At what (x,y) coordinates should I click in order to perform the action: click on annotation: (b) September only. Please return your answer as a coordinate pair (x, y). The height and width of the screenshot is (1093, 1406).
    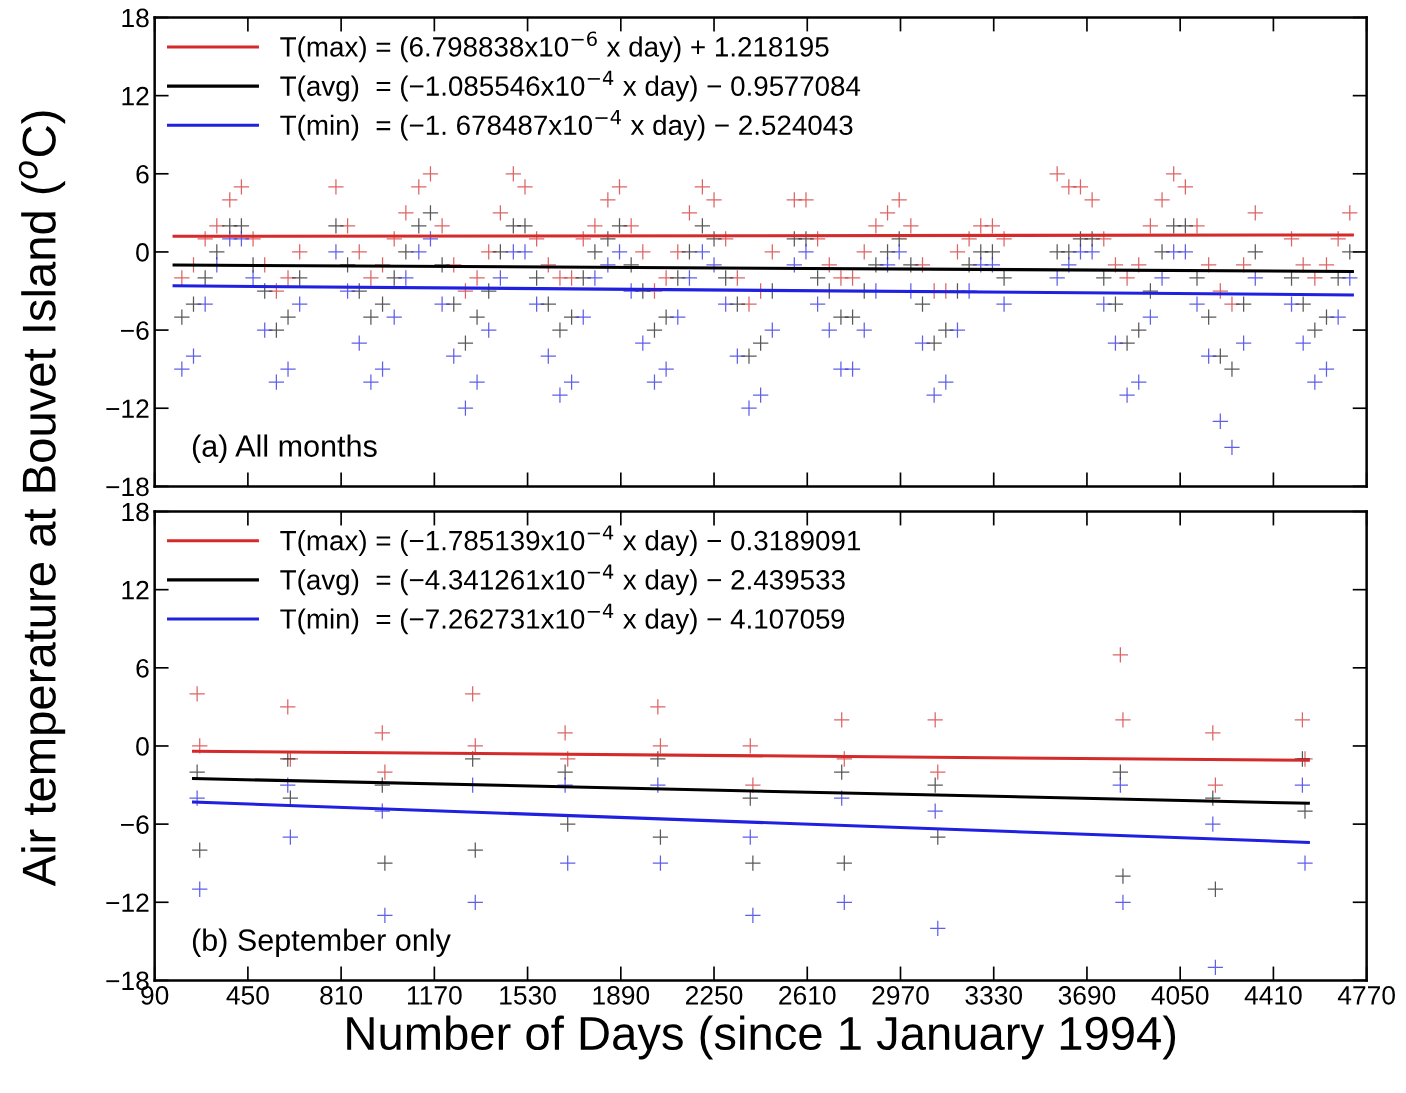
    Looking at the image, I should click on (321, 942).